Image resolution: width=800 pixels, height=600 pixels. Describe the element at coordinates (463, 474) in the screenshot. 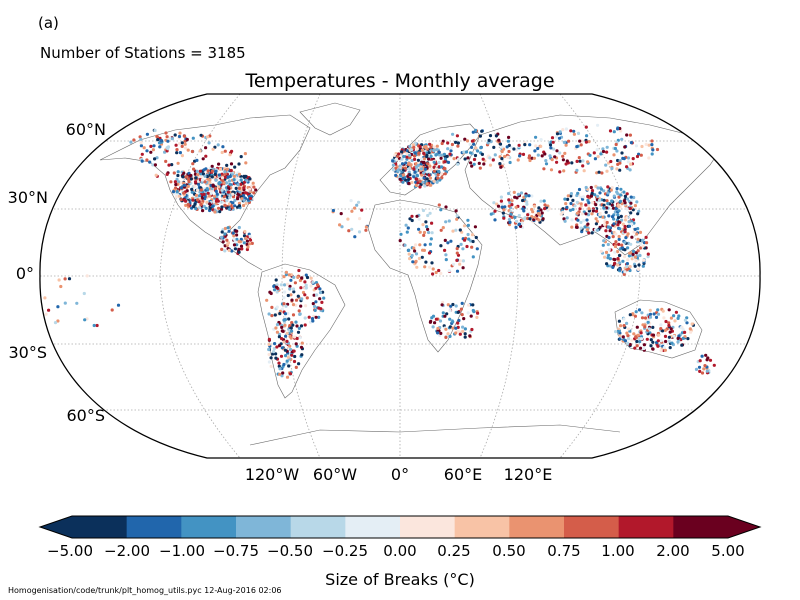

I see `lon-label-60e: 60°E` at that location.